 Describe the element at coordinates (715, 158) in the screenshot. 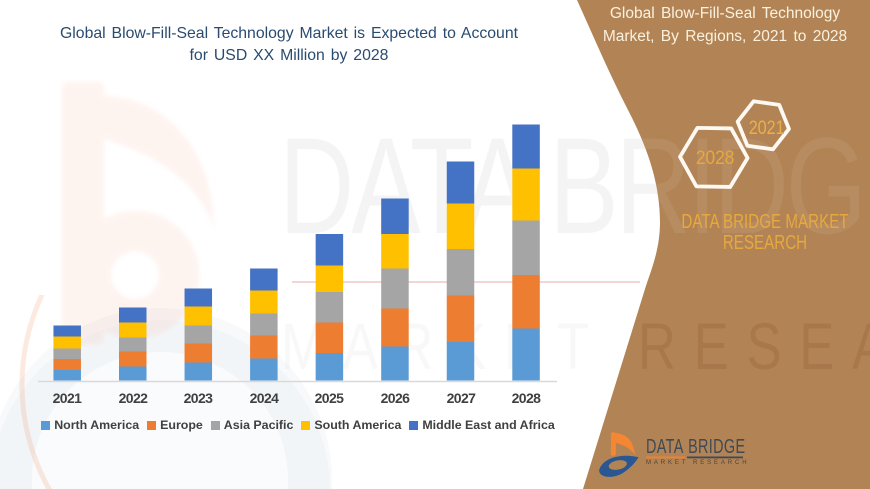

I see `svg-text: 2028` at that location.